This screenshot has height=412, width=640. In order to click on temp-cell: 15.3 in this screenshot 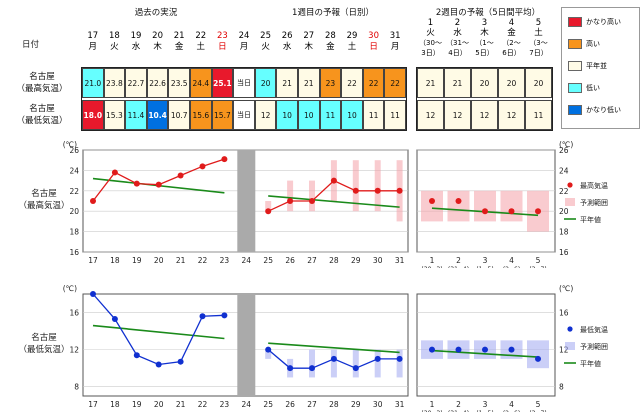, I will do `click(114, 115)`.